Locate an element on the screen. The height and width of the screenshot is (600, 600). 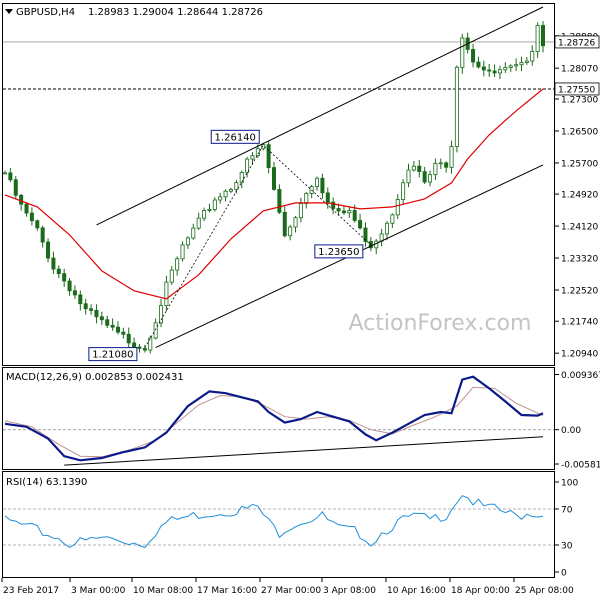
macd-signal-line is located at coordinates (274, 422).